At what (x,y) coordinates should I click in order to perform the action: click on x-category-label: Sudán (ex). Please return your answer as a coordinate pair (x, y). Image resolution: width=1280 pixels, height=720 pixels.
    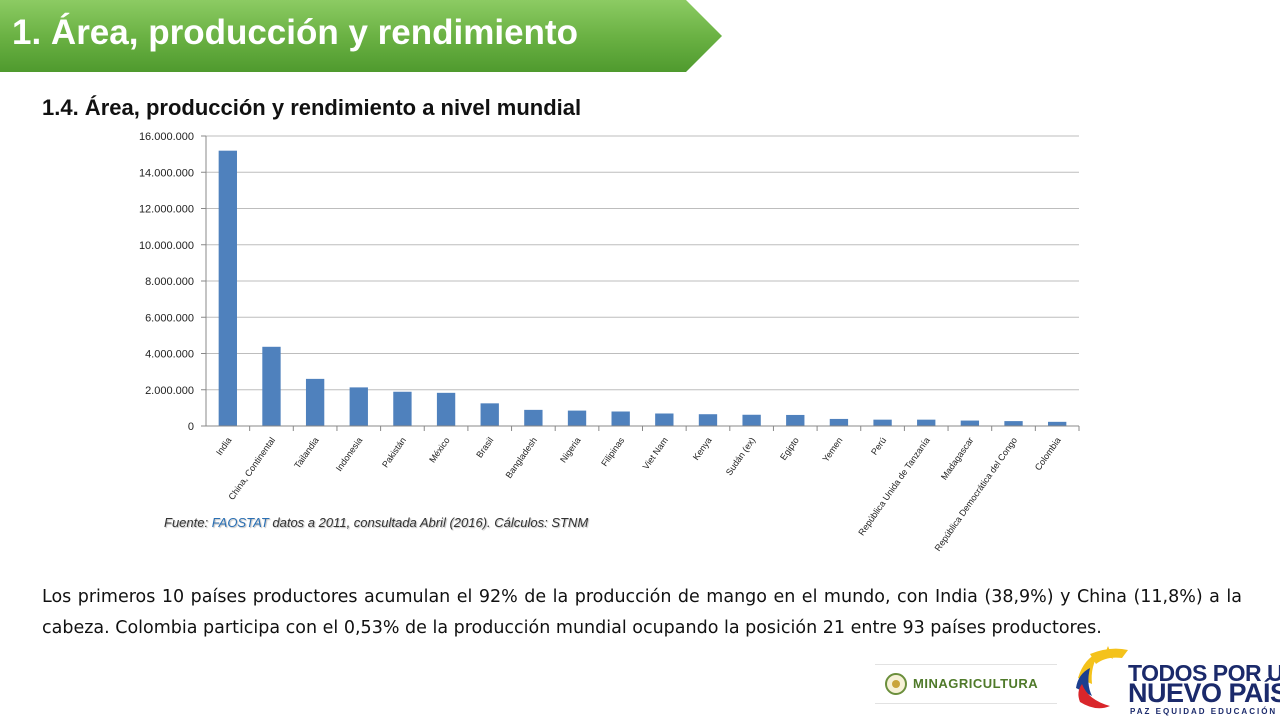
    Looking at the image, I should click on (740, 456).